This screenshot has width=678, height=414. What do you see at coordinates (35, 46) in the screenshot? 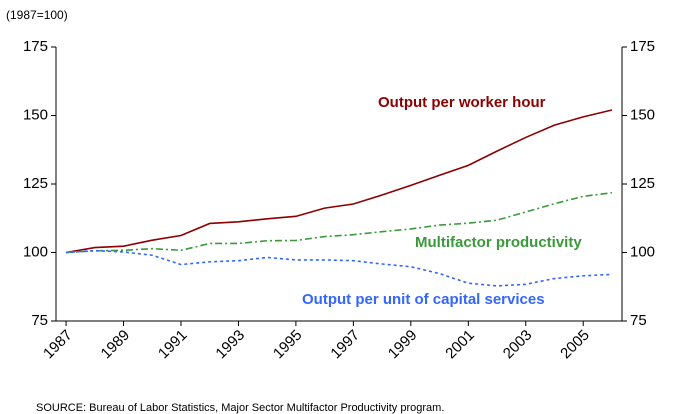
I see `y-tick-label: 175` at bounding box center [35, 46].